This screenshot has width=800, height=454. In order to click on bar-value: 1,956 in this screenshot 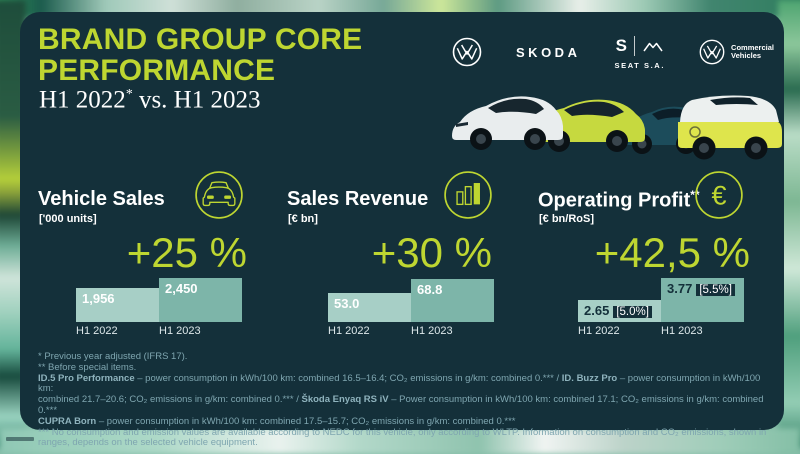, I will do `click(98, 298)`.